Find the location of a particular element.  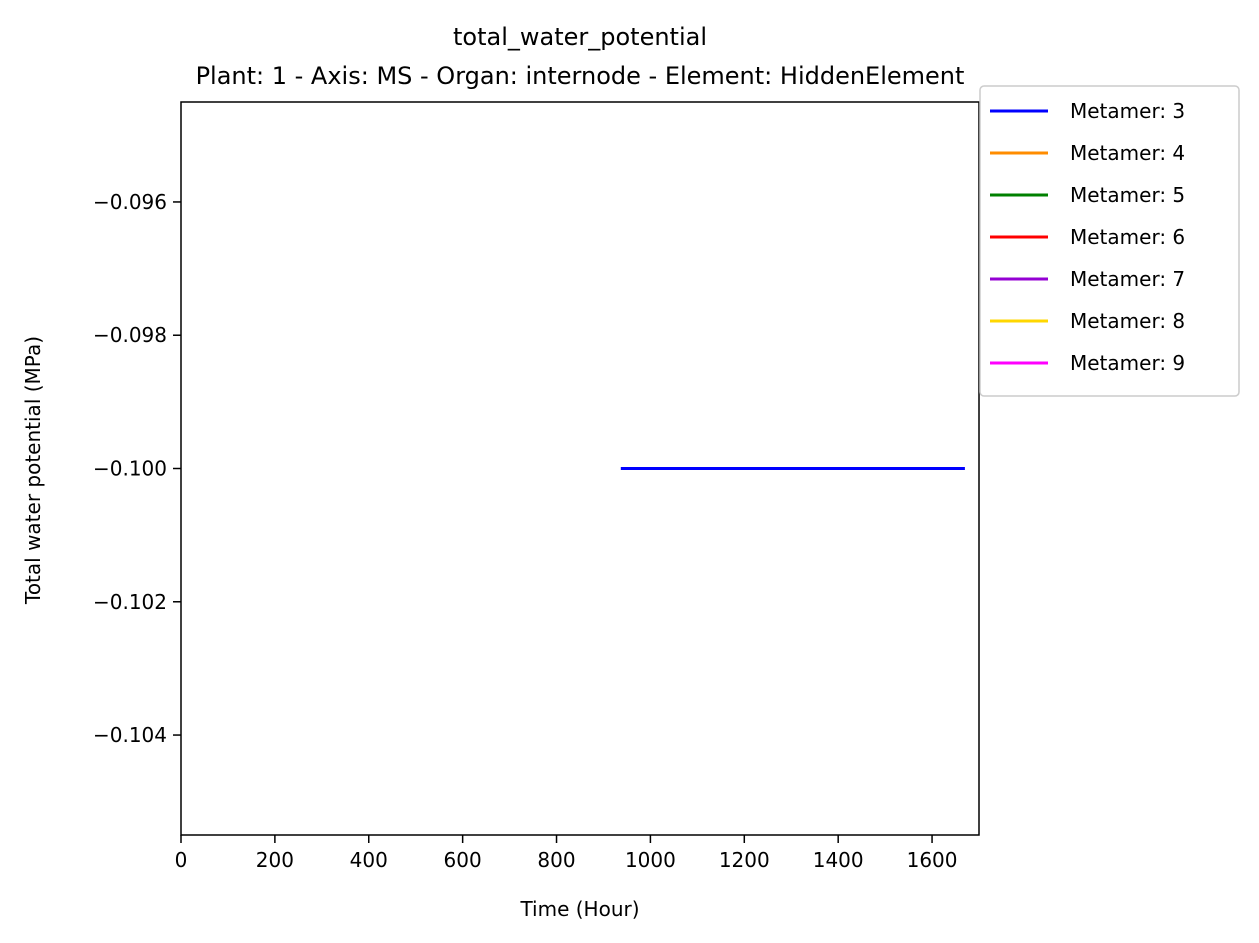

x-tick-label: 1000 is located at coordinates (650, 860).